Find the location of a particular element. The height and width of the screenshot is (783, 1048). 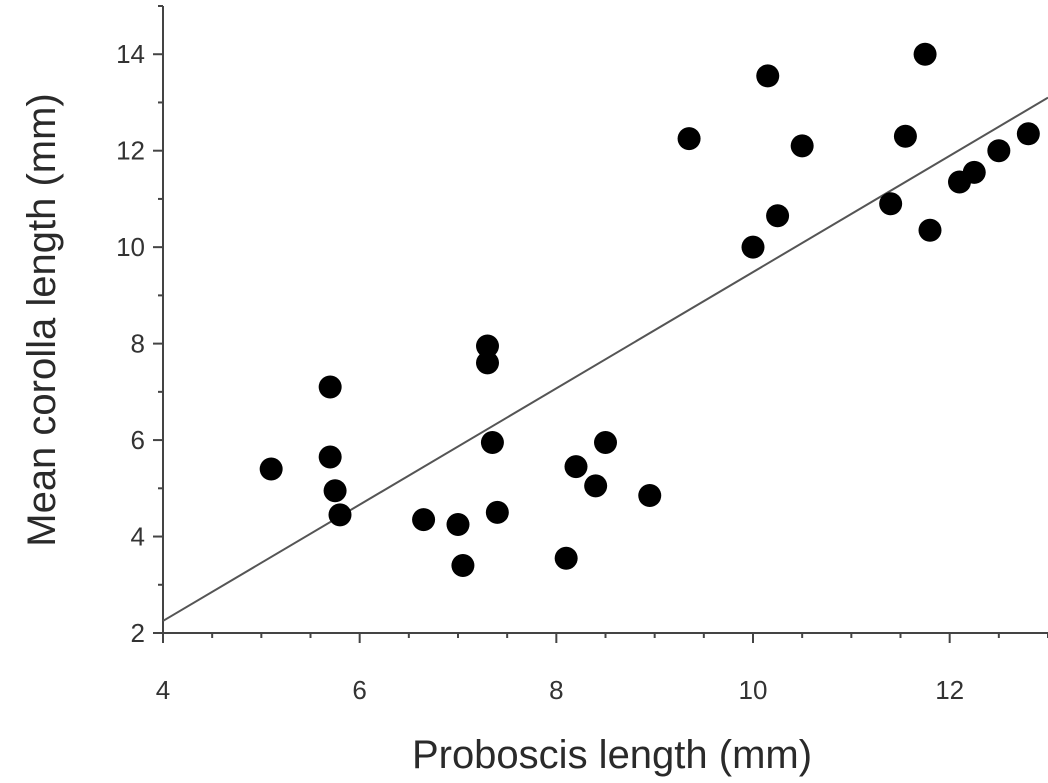

x-ticks: 4 6 8 10 12 is located at coordinates (602, 669).